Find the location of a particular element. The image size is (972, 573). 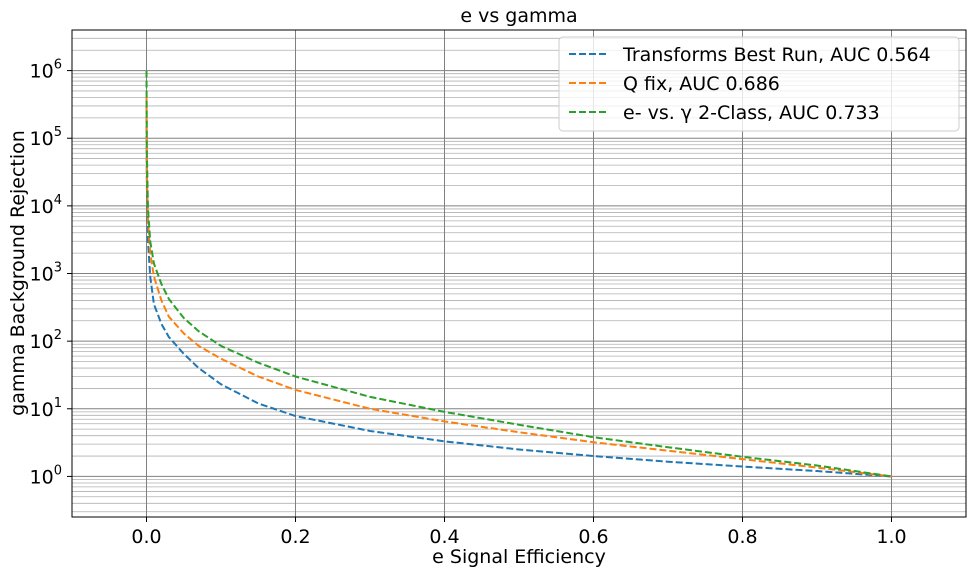

y-tick-label: 10⁵ is located at coordinates (46, 137).